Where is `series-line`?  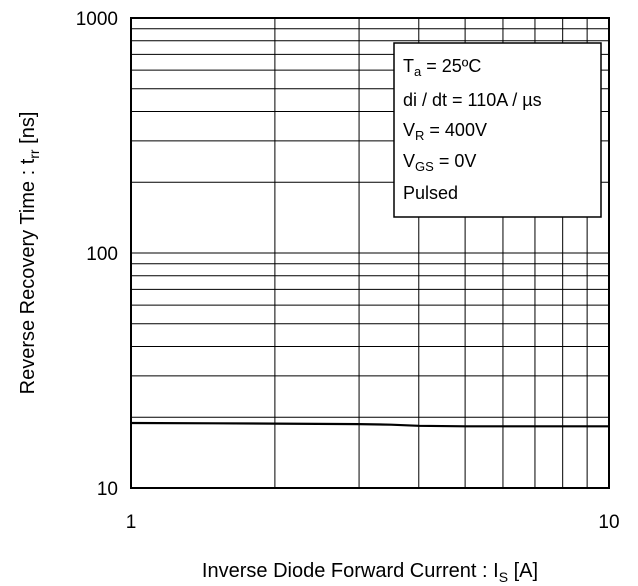
series-line is located at coordinates (369, 424).